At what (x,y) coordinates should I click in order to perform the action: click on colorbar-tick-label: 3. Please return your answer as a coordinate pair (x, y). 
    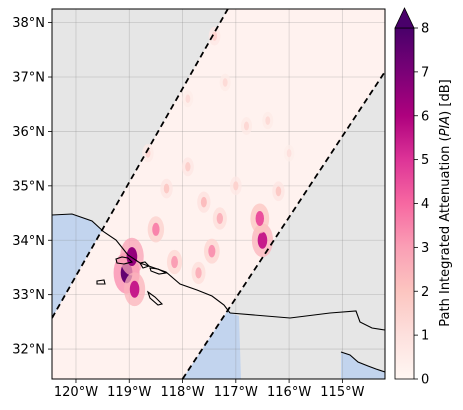
    Looking at the image, I should click on (425, 248).